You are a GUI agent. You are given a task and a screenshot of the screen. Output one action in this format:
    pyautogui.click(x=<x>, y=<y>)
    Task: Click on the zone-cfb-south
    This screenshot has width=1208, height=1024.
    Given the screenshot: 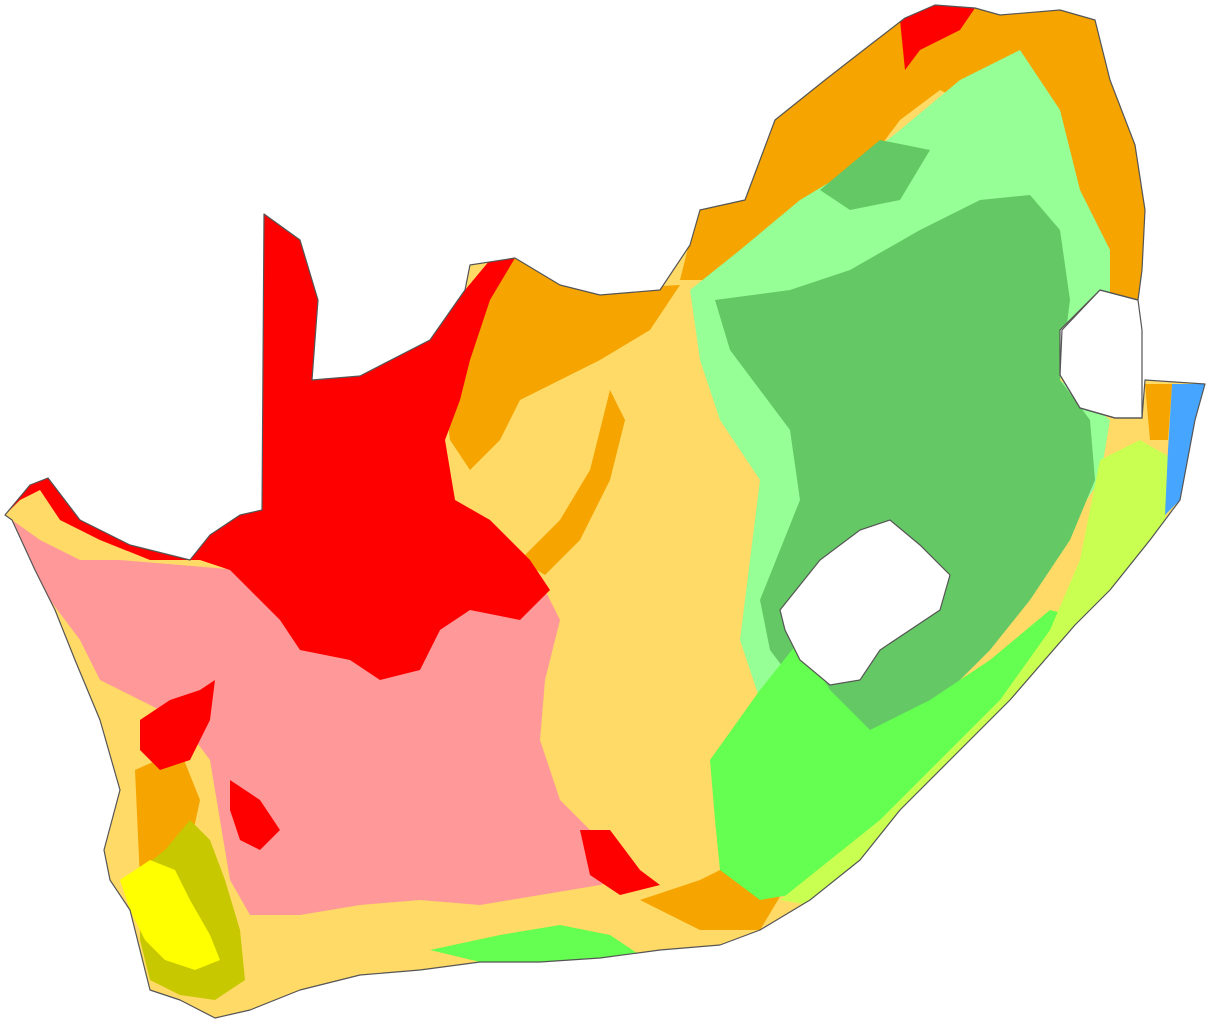 What is the action you would take?
    pyautogui.click(x=535, y=943)
    